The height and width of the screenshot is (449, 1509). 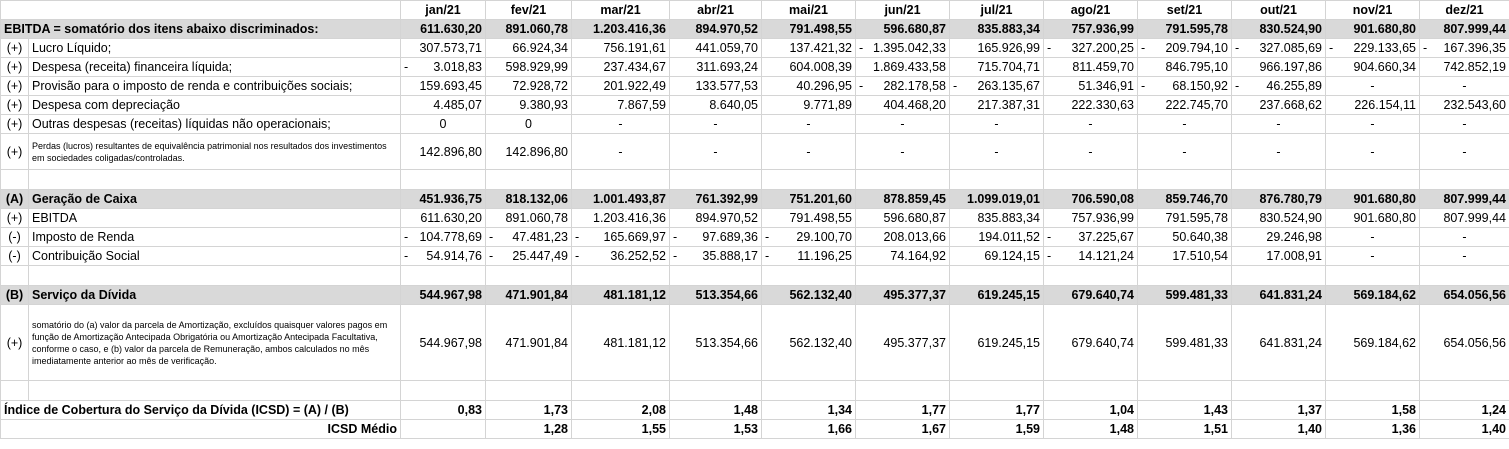 I want to click on row-label: EBITDA, so click(x=214, y=218).